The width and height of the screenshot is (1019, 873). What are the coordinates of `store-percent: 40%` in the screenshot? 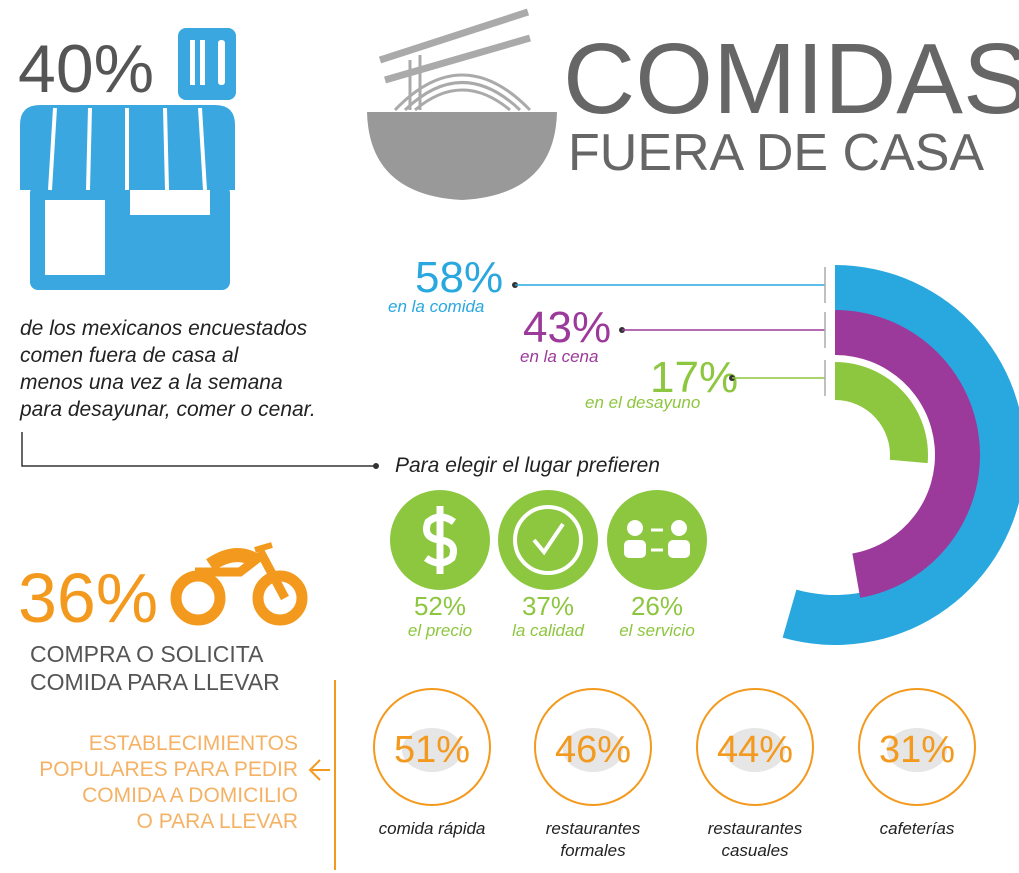 It's located at (86, 69).